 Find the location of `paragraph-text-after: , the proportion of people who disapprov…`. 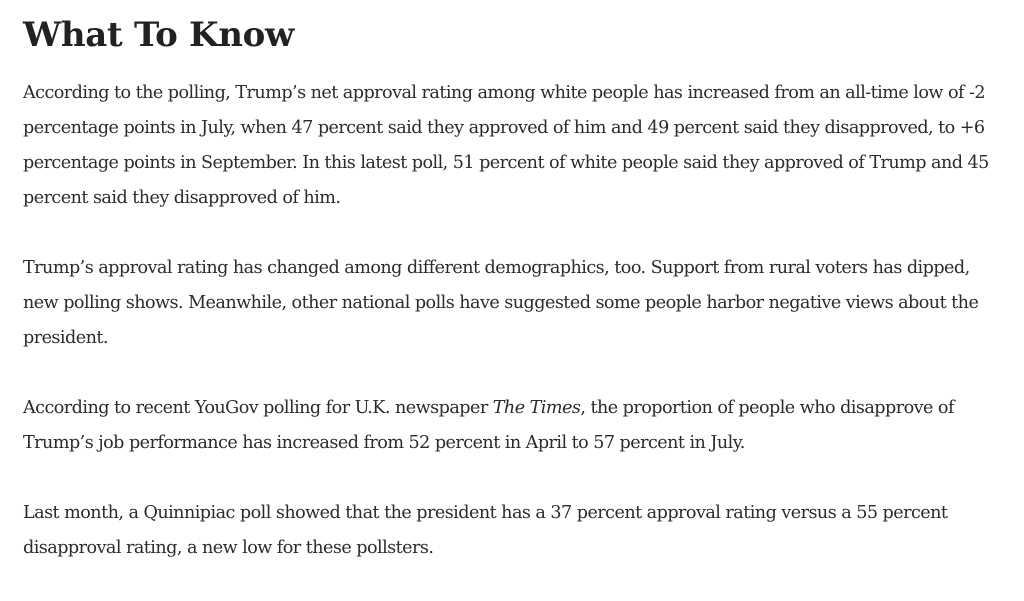

paragraph-text-after: , the proportion of people who disapprov… is located at coordinates (488, 425).